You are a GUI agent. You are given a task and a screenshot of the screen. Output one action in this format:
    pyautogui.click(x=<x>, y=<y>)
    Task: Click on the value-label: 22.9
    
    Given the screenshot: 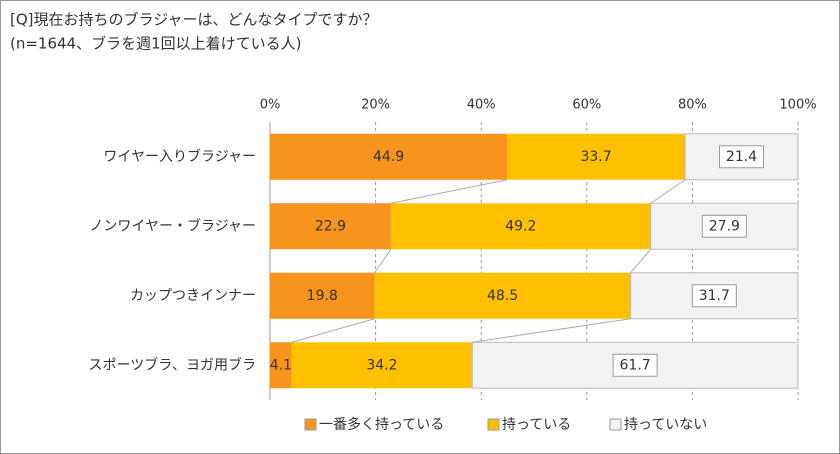 What is the action you would take?
    pyautogui.click(x=330, y=226)
    